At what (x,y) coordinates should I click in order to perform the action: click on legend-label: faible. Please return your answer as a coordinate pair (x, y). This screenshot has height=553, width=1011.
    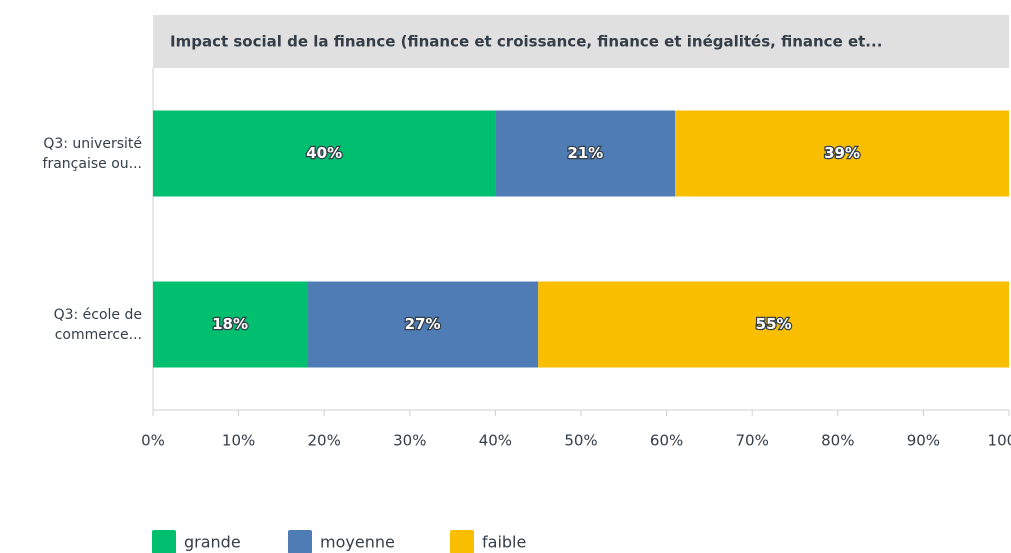
    Looking at the image, I should click on (504, 542).